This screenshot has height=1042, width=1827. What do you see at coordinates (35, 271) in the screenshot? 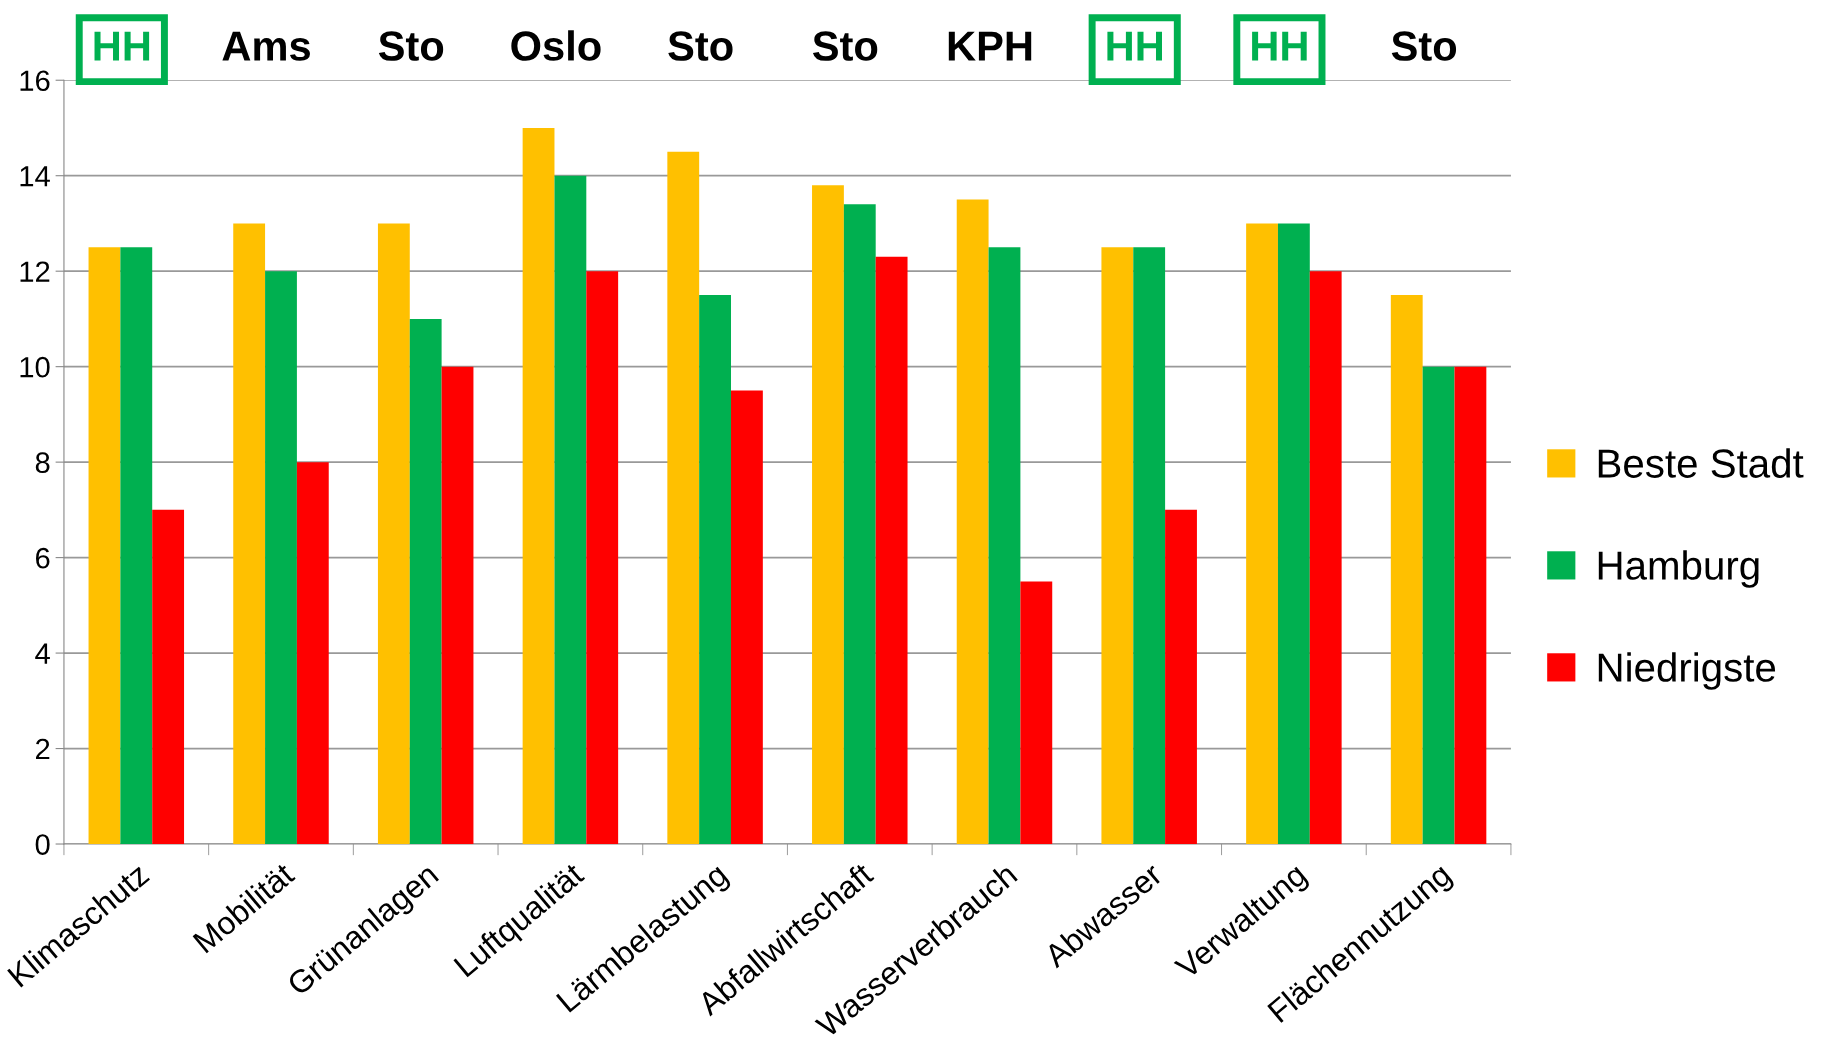
I see `y-tick-label: 12` at bounding box center [35, 271].